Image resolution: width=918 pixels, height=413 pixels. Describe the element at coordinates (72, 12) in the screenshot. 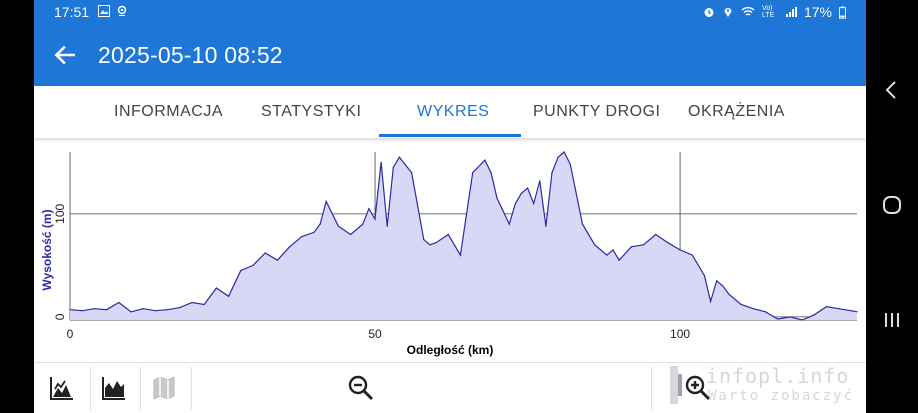

I see `status-time: 17:51` at that location.